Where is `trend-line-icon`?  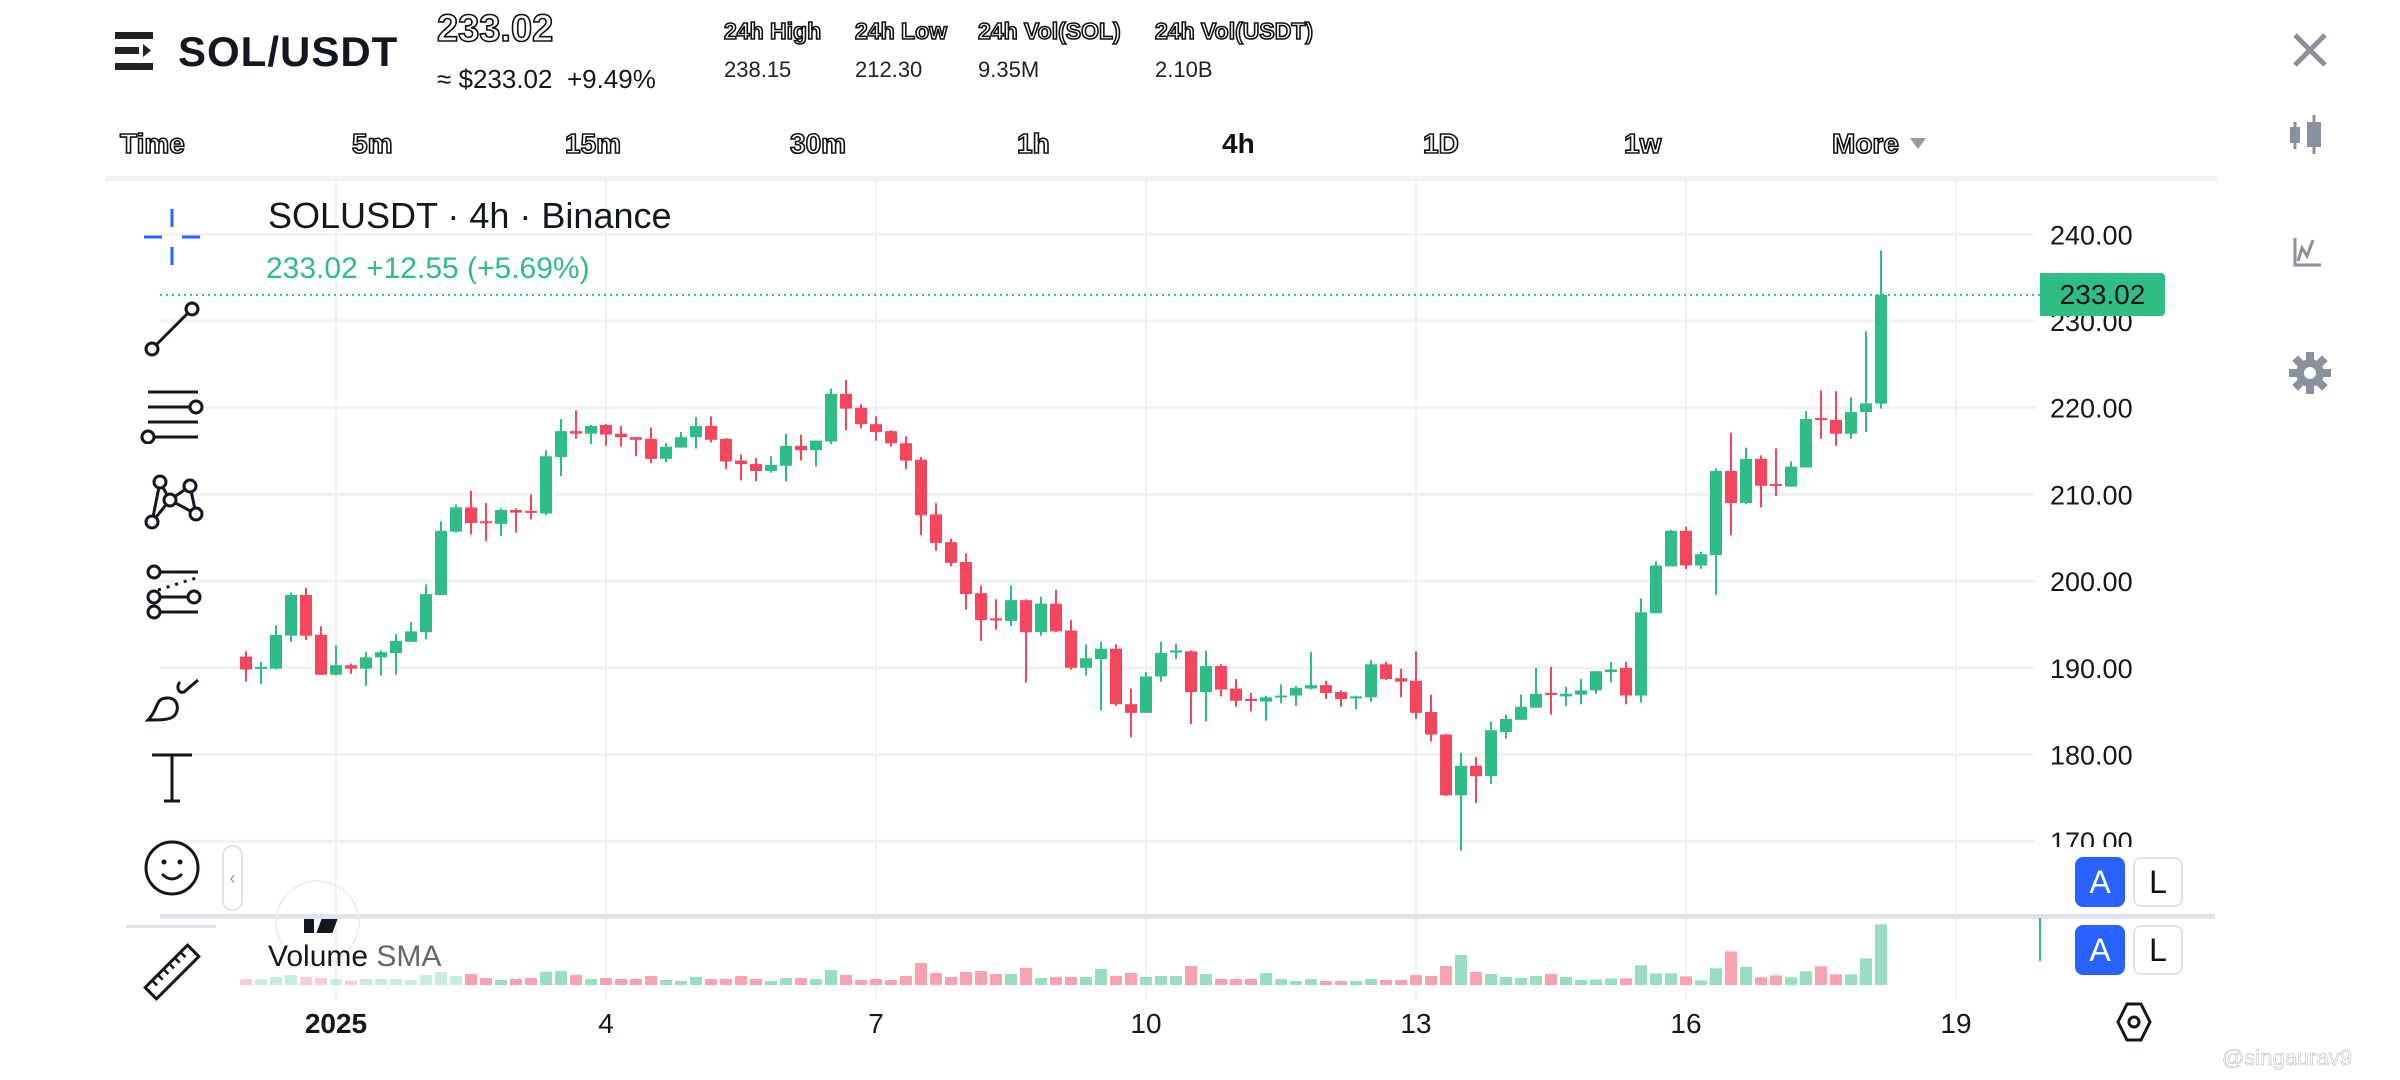 trend-line-icon is located at coordinates (172, 327).